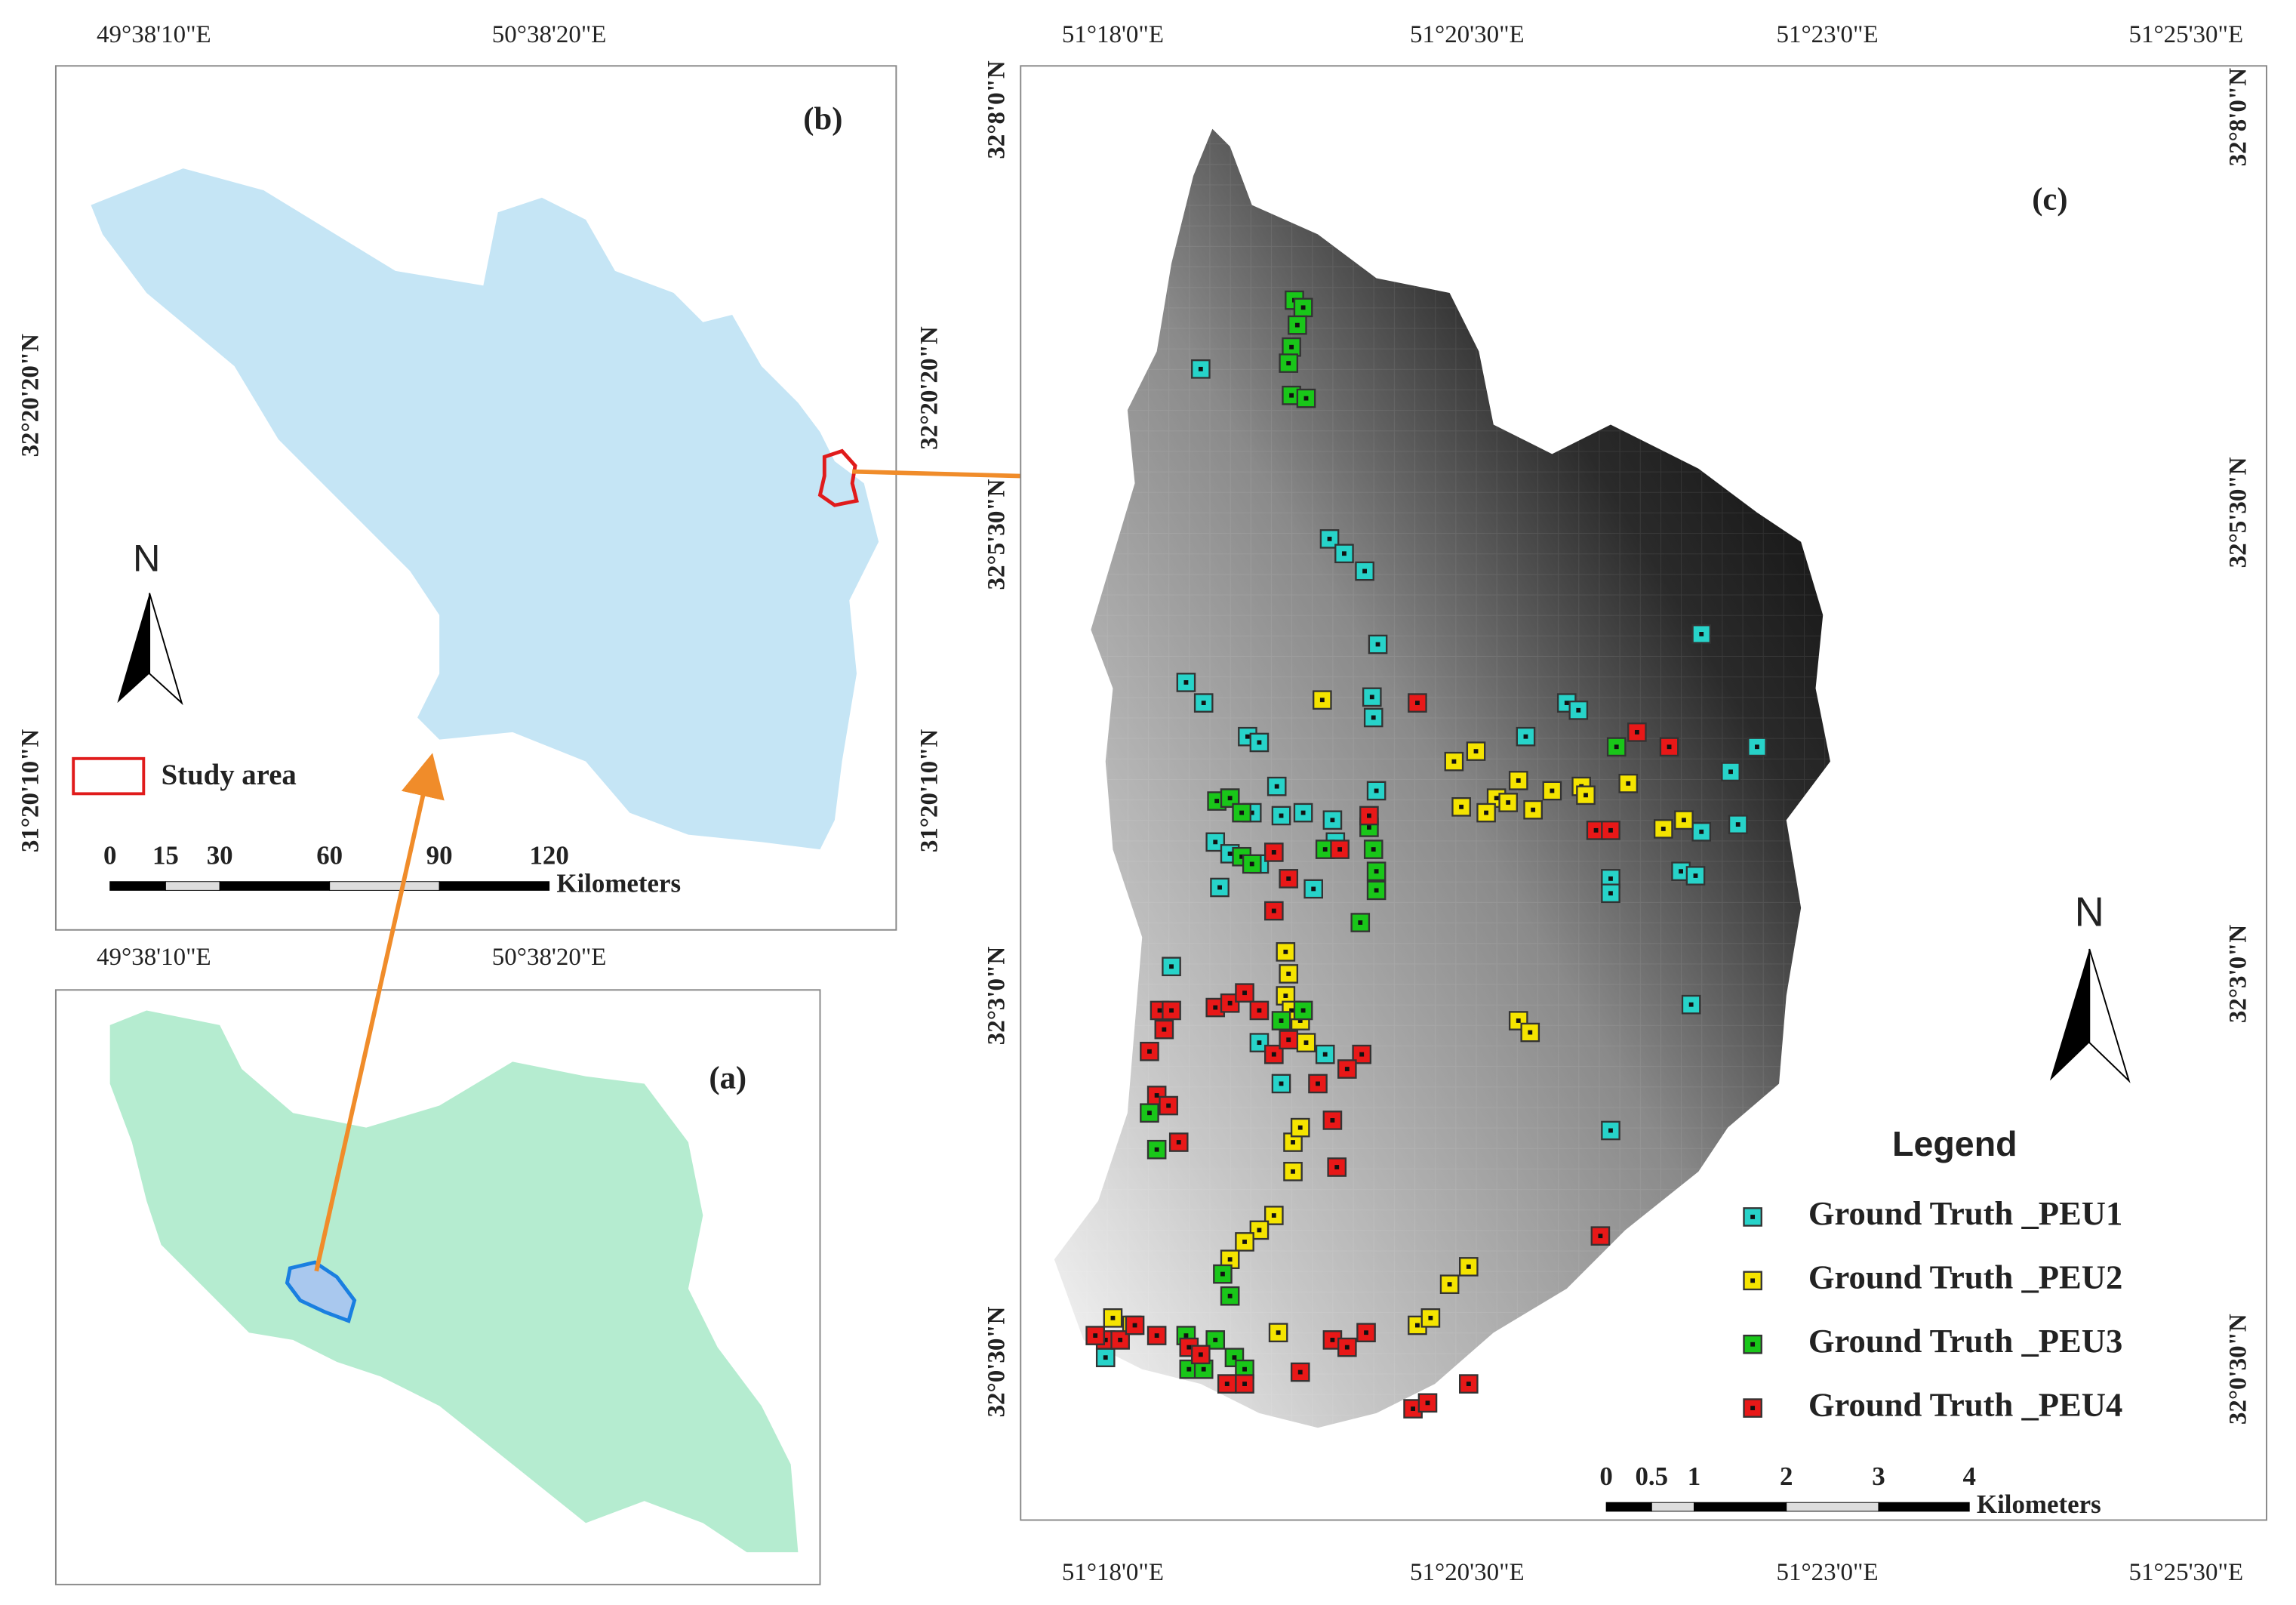 The image size is (2296, 1605). What do you see at coordinates (822, 119) in the screenshot?
I see `panel-label: (b)` at bounding box center [822, 119].